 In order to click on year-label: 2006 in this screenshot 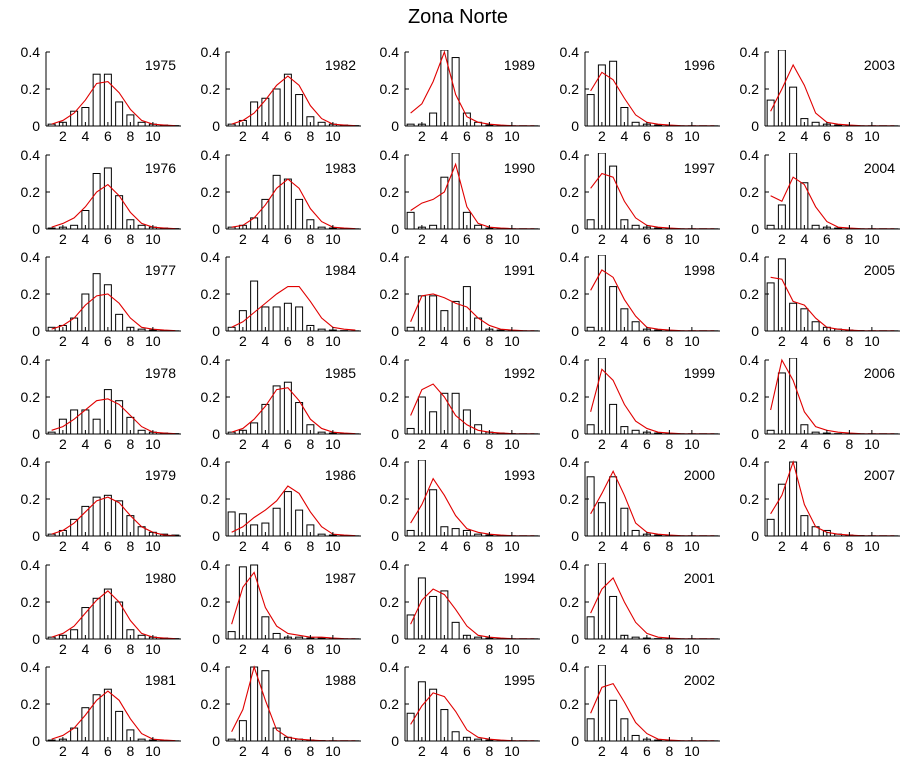, I will do `click(879, 373)`.